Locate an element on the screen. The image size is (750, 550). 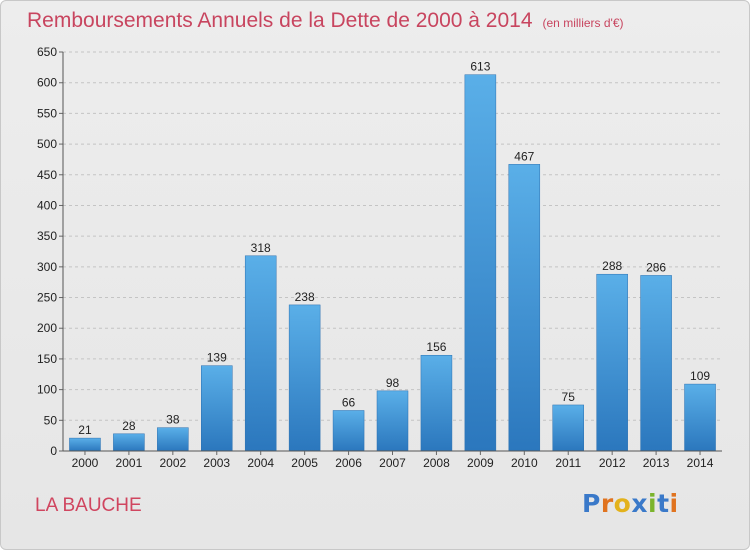
y-tick-label: 600 is located at coordinates (47, 83).